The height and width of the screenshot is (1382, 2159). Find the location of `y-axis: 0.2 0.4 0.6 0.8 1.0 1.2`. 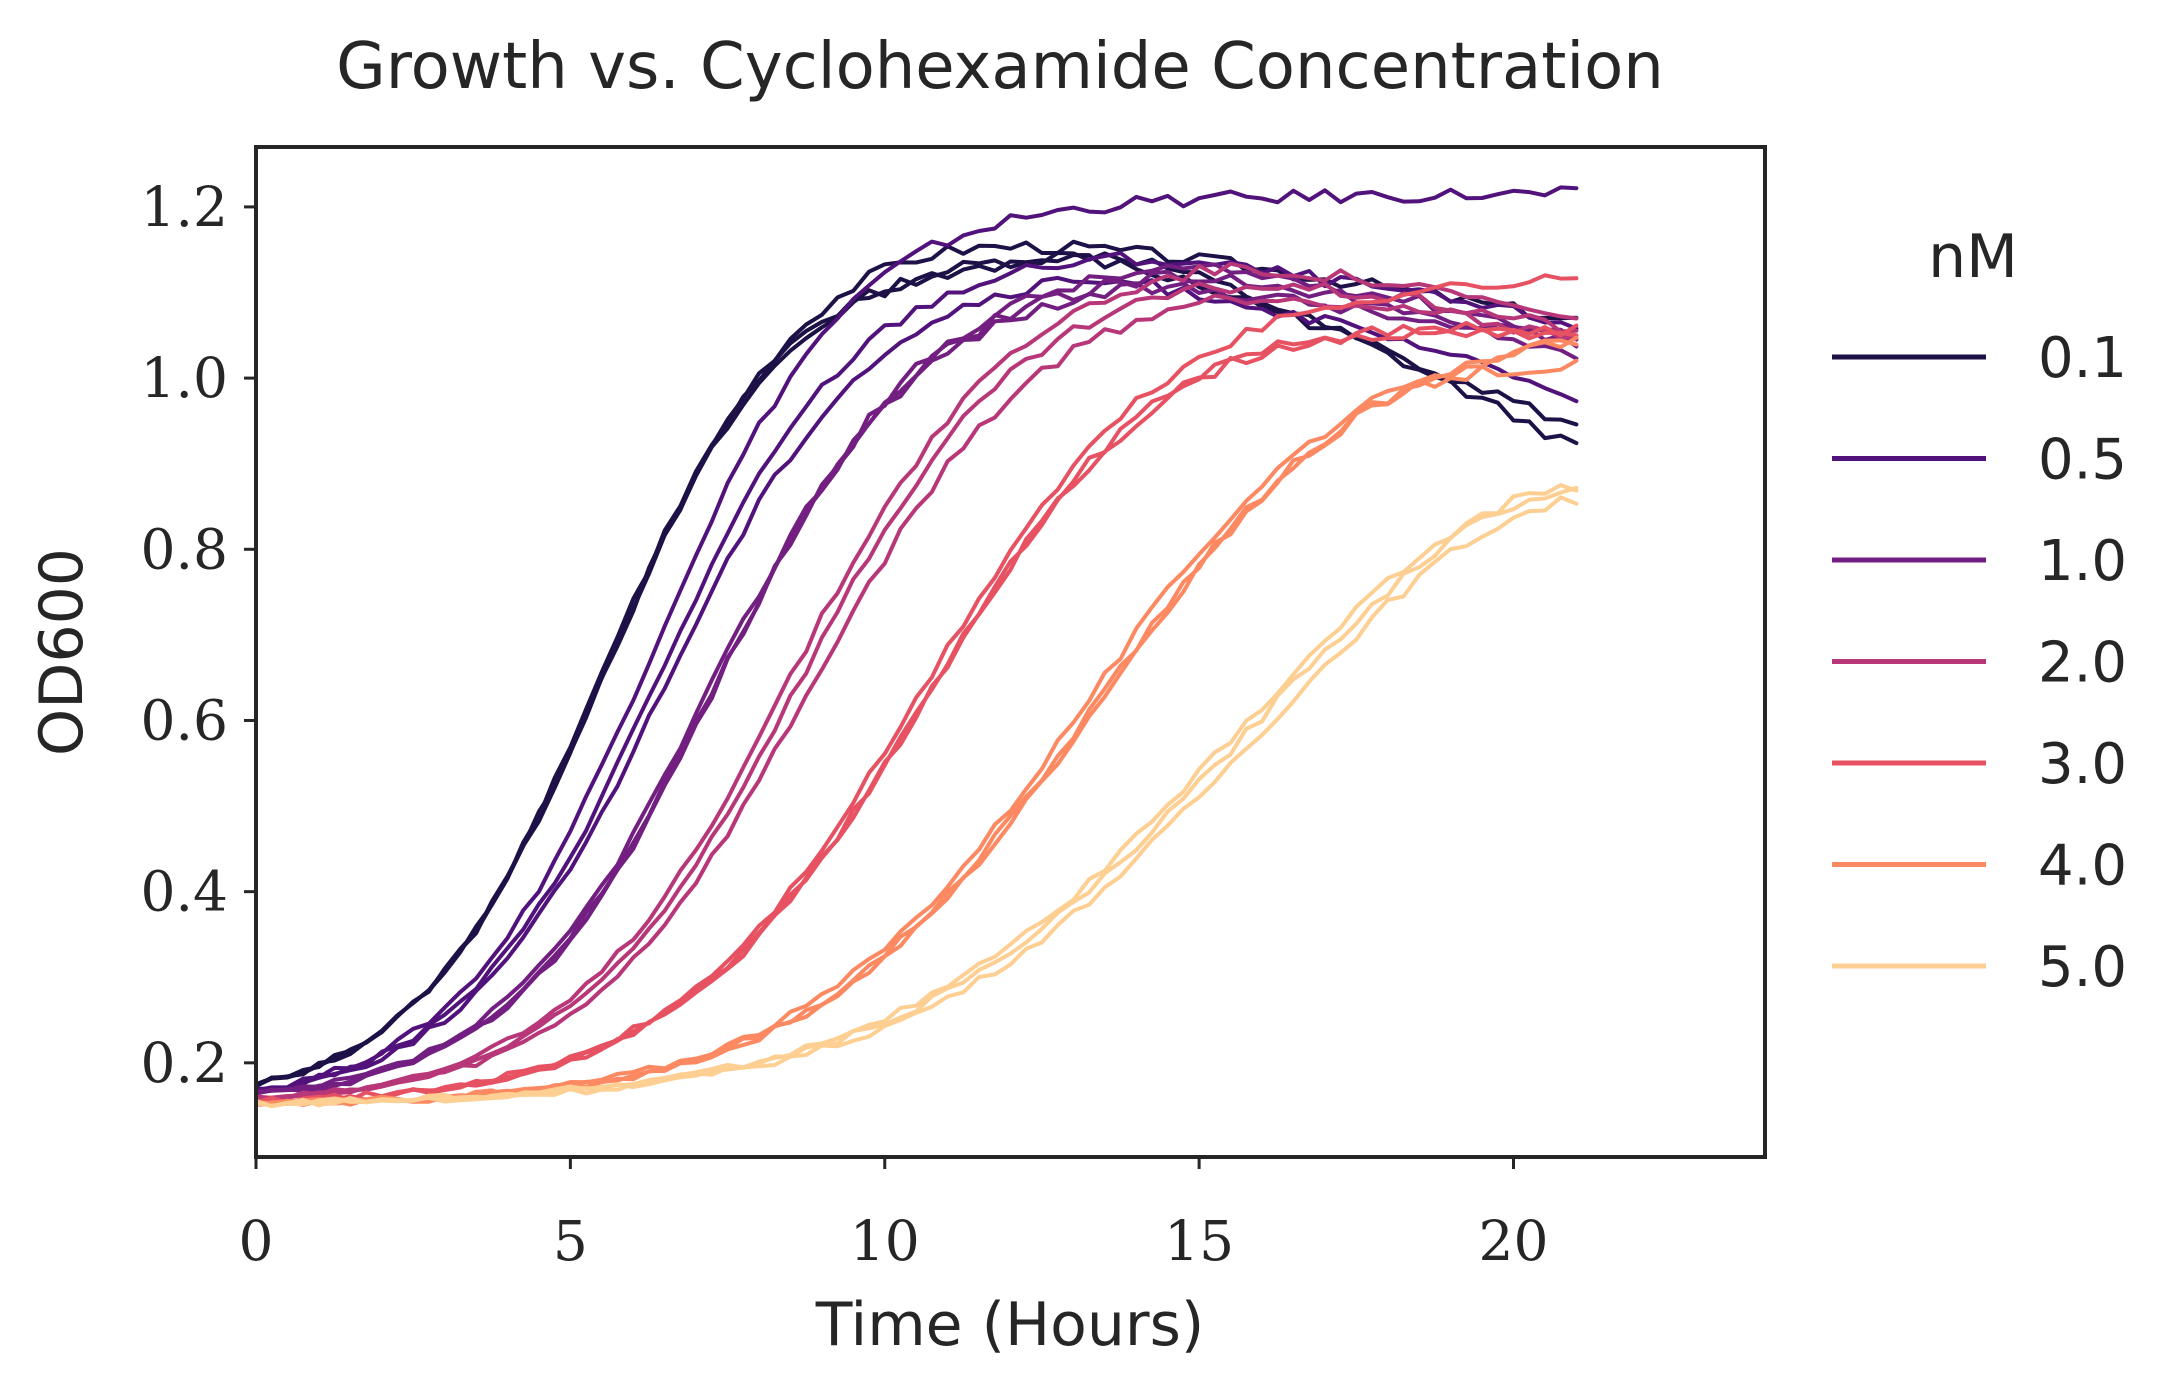

y-axis: 0.2 0.4 0.6 0.8 1.0 1.2 is located at coordinates (198, 635).